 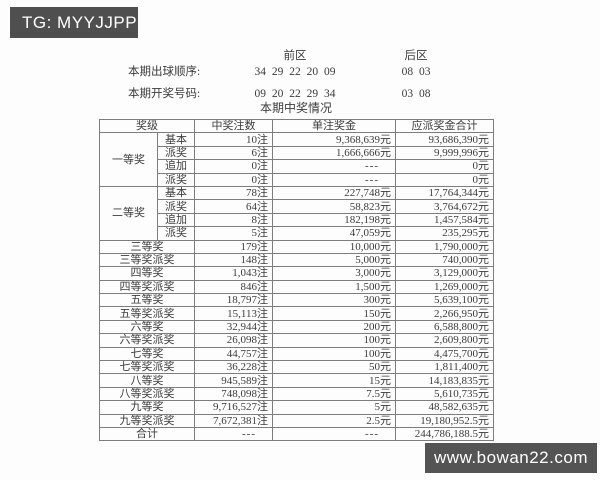 What do you see at coordinates (233, 153) in the screenshot?
I see `count-cell: 6注` at bounding box center [233, 153].